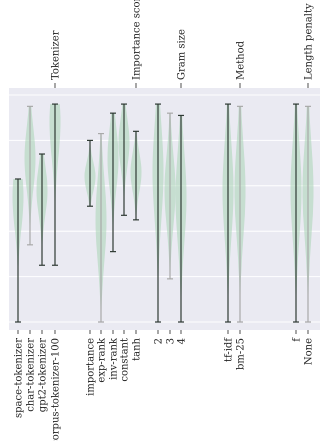 This screenshot has height=445, width=322. Describe the element at coordinates (241, 354) in the screenshot. I see `tick-label-3-1: bm-25` at that location.